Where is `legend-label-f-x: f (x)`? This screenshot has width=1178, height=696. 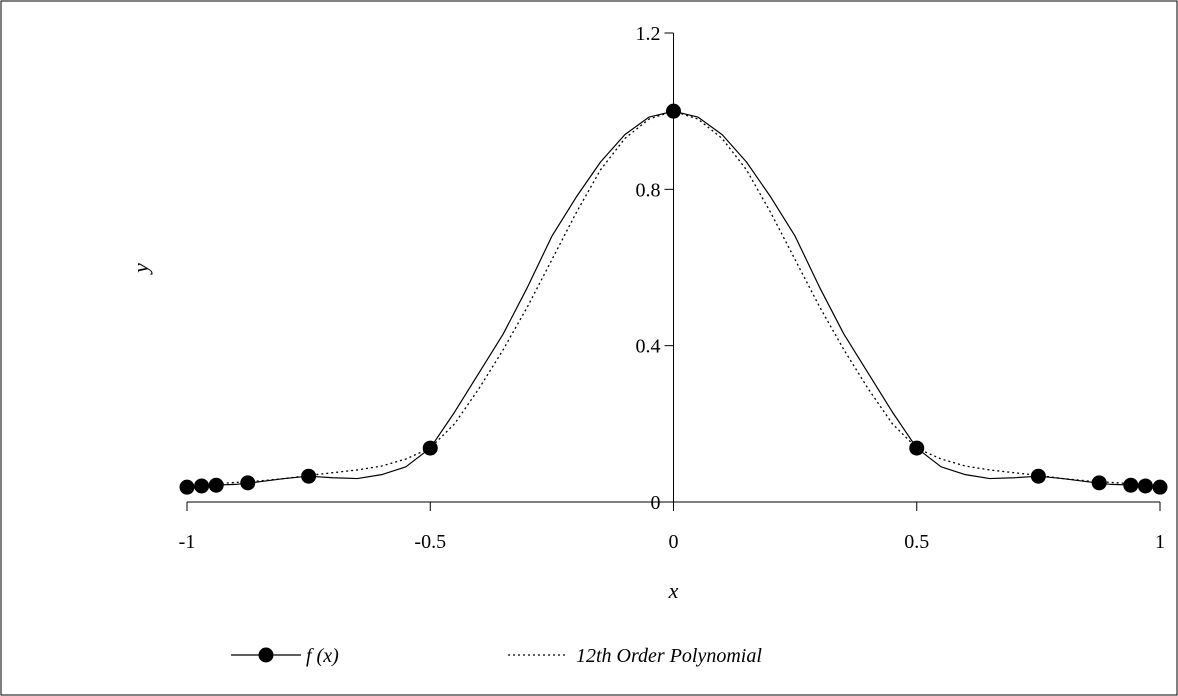 legend-label-f-x: f (x) is located at coordinates (322, 656).